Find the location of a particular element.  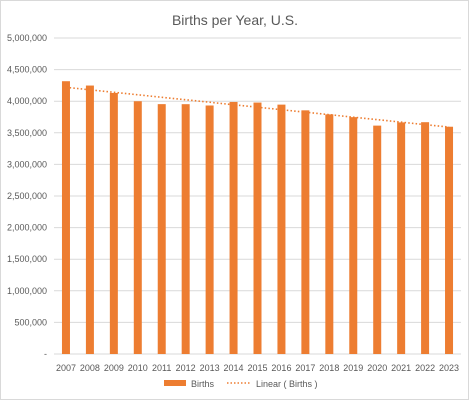

legend-births-label: Births is located at coordinates (203, 384).